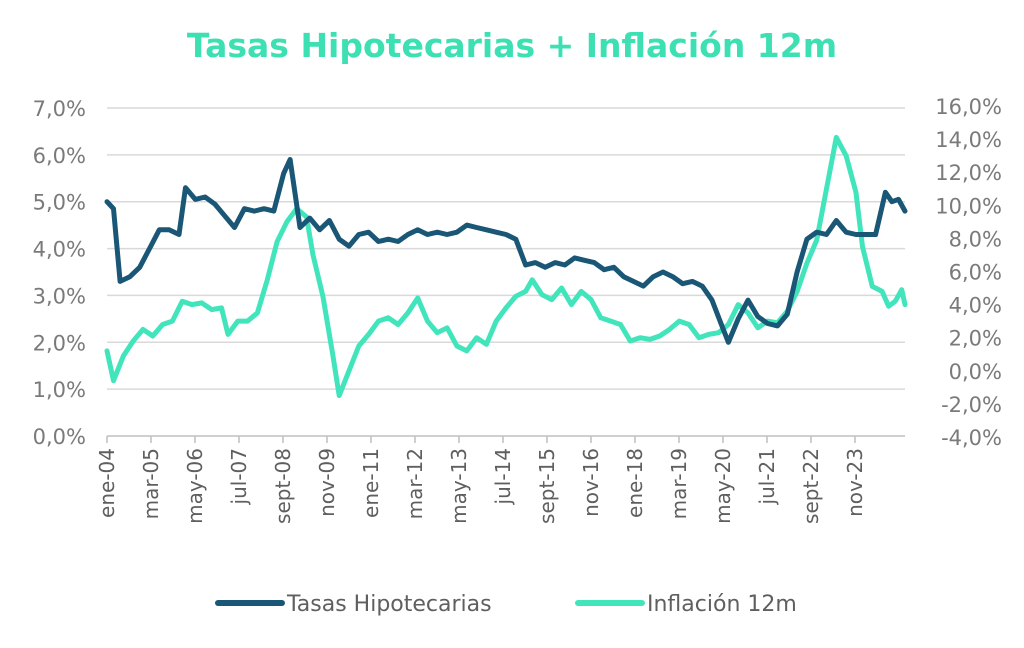 The image size is (1024, 648). Describe the element at coordinates (968, 107) in the screenshot. I see `right-y-tick-label: 16,0%` at that location.